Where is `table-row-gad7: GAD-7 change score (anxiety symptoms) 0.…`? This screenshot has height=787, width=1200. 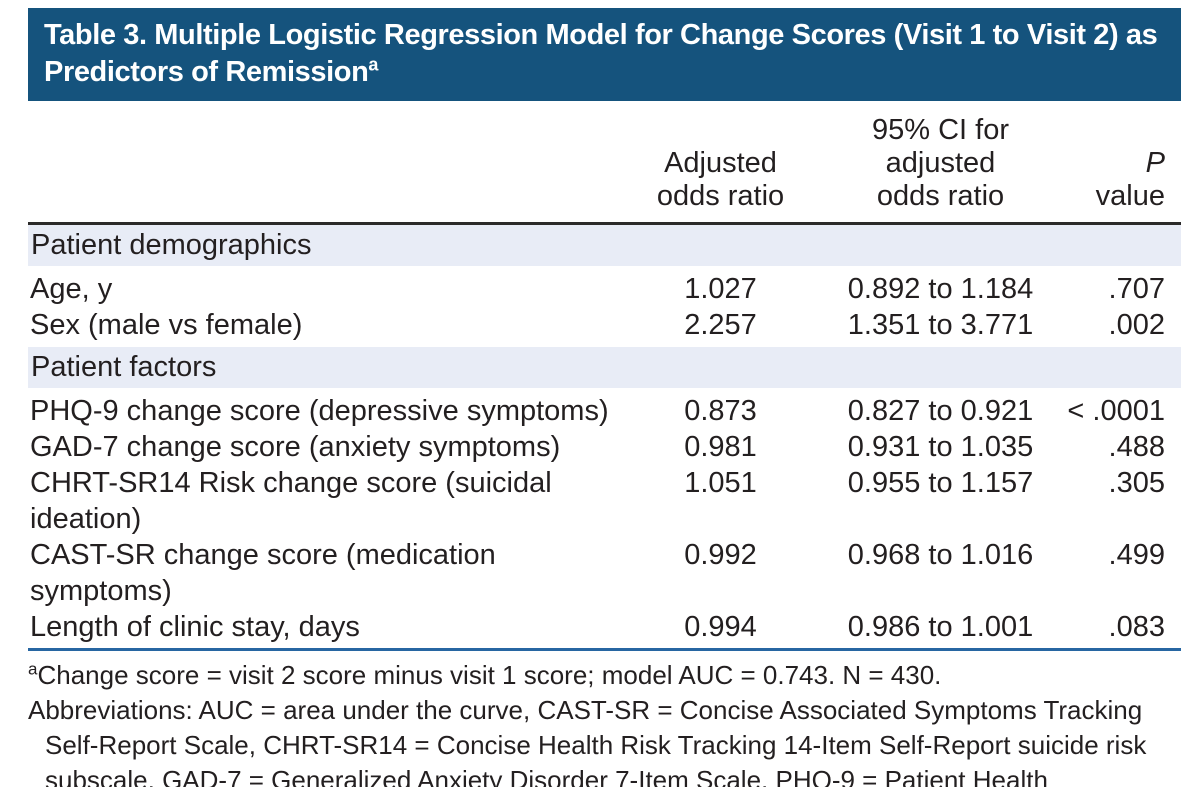 table-row-gad7: GAD-7 change score (anxiety symptoms) 0.… is located at coordinates (604, 447).